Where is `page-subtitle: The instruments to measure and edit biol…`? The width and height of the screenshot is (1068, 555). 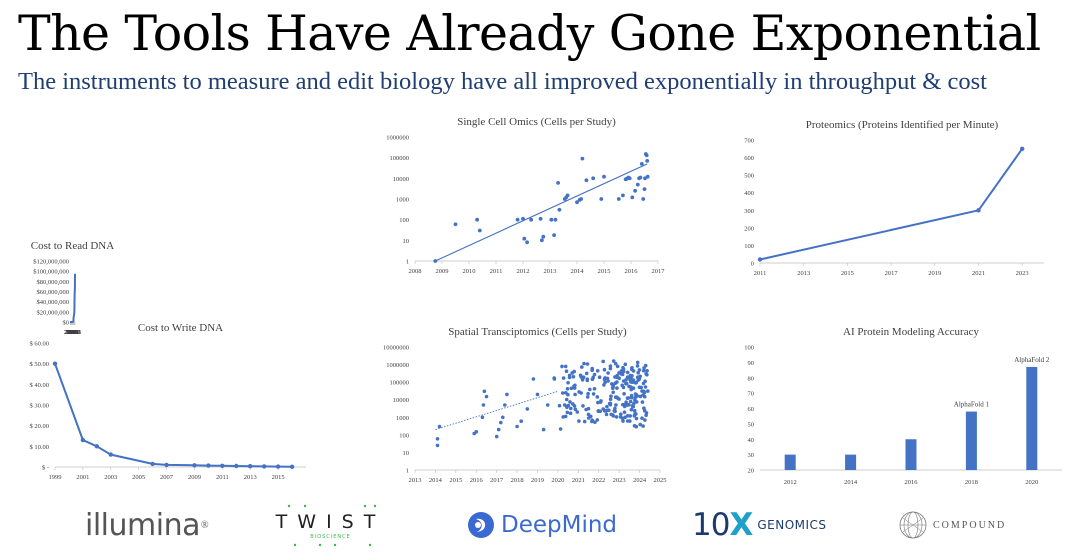 page-subtitle: The instruments to measure and edit biol… is located at coordinates (502, 81).